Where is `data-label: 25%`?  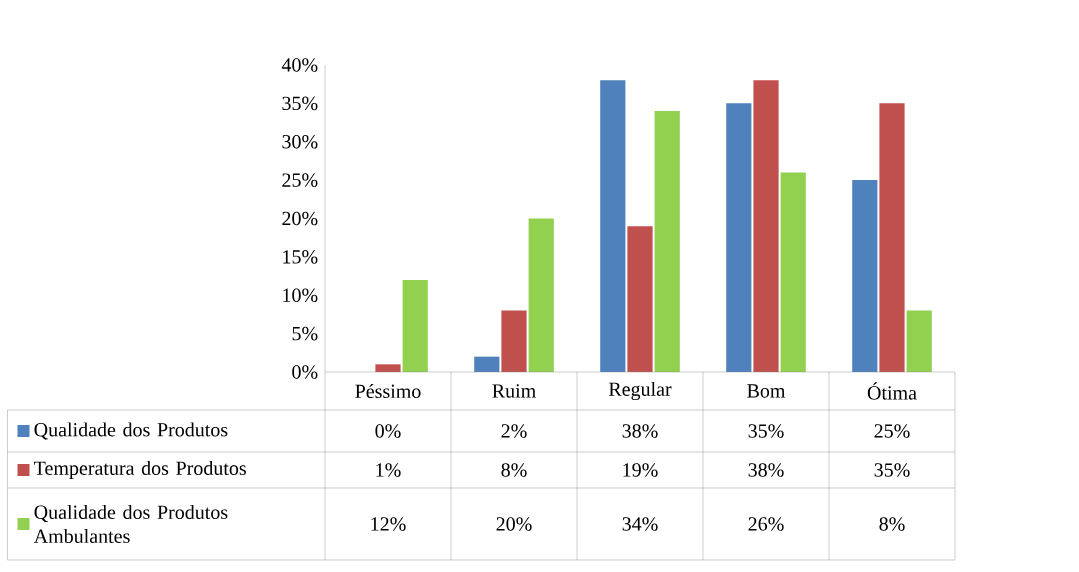 data-label: 25% is located at coordinates (892, 431).